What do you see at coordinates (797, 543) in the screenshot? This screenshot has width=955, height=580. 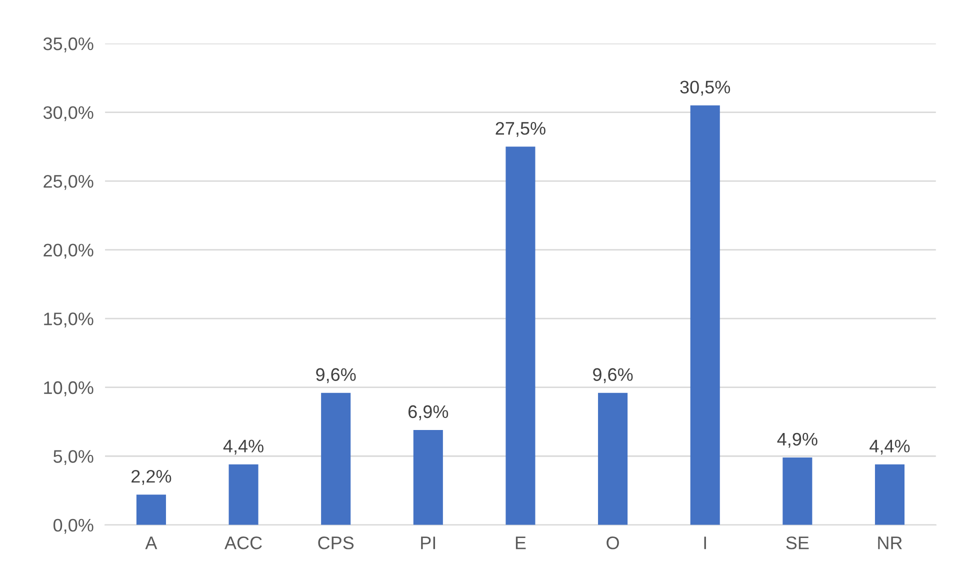 I see `x-tick-label: SE` at bounding box center [797, 543].